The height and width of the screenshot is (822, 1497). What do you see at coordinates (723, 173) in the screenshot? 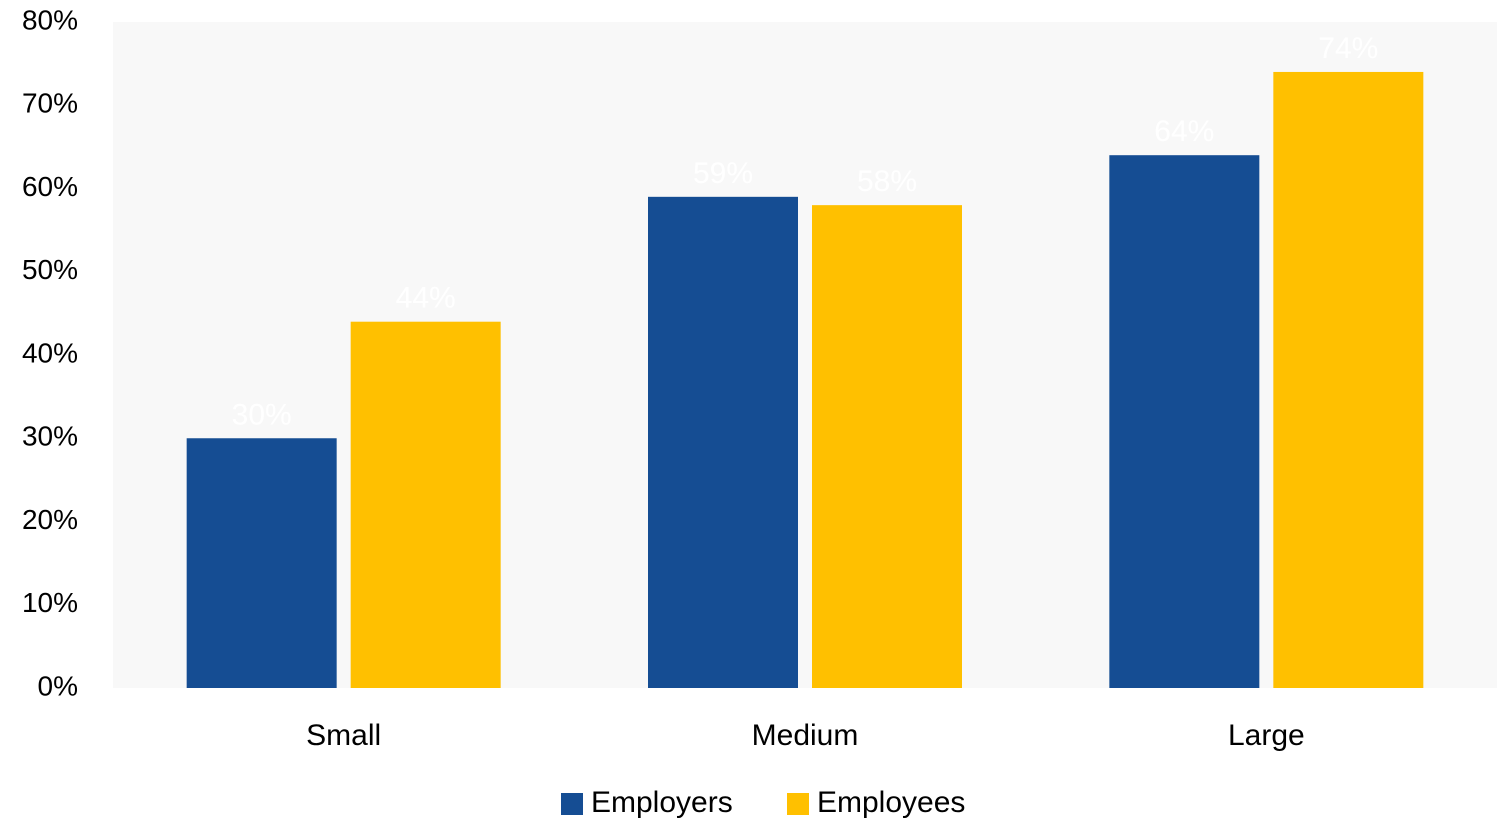
I see `data-label: 59%` at bounding box center [723, 173].